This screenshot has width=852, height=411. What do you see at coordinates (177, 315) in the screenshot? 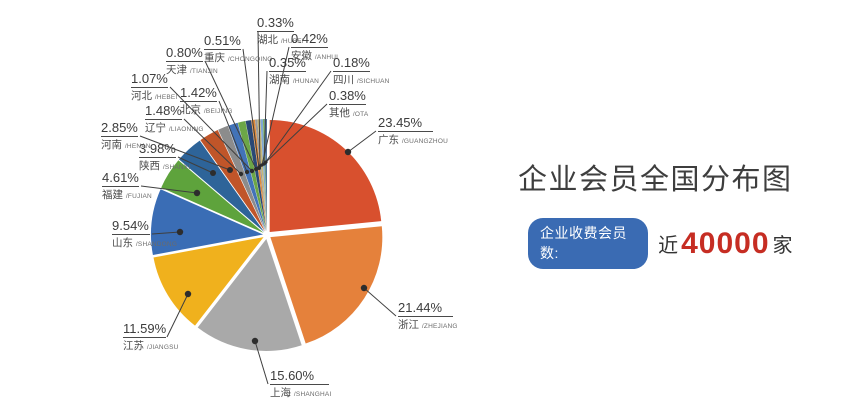
I see `leader-line-jiangsu` at bounding box center [177, 315].